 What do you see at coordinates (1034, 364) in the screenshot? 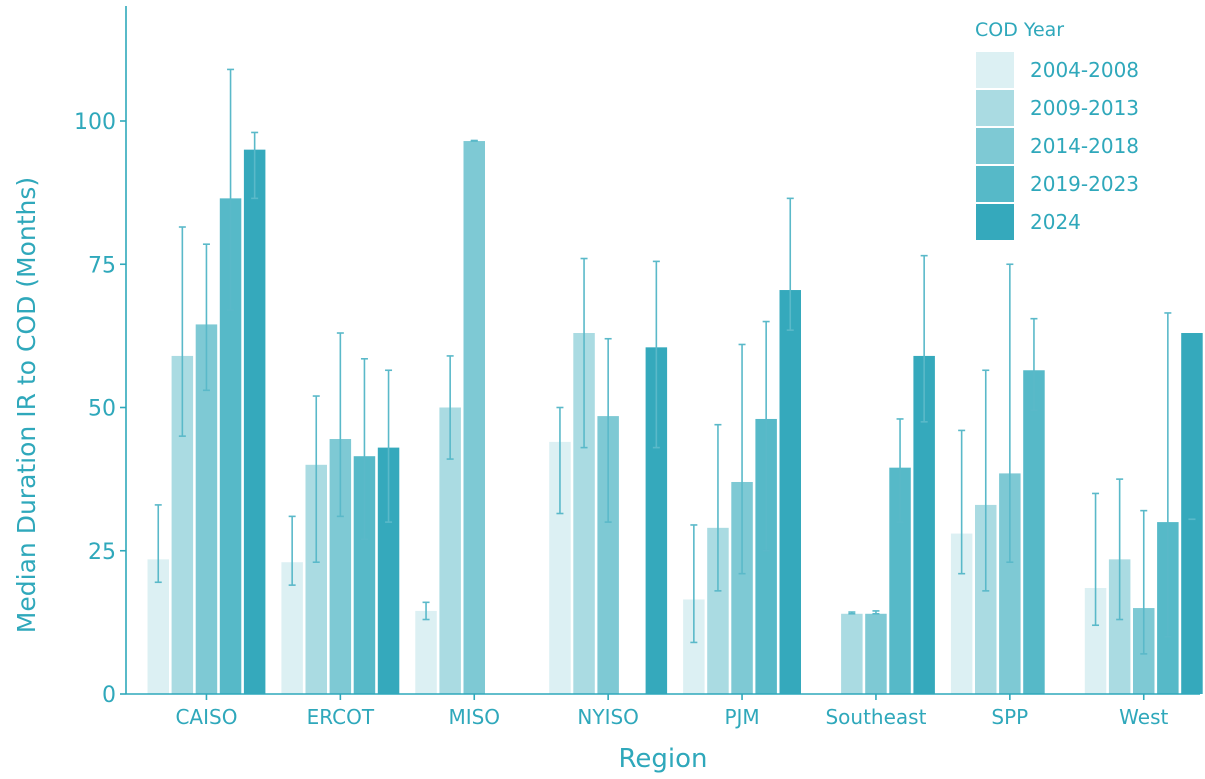
I see `error-bar-SPP-2019-2023` at bounding box center [1034, 364].